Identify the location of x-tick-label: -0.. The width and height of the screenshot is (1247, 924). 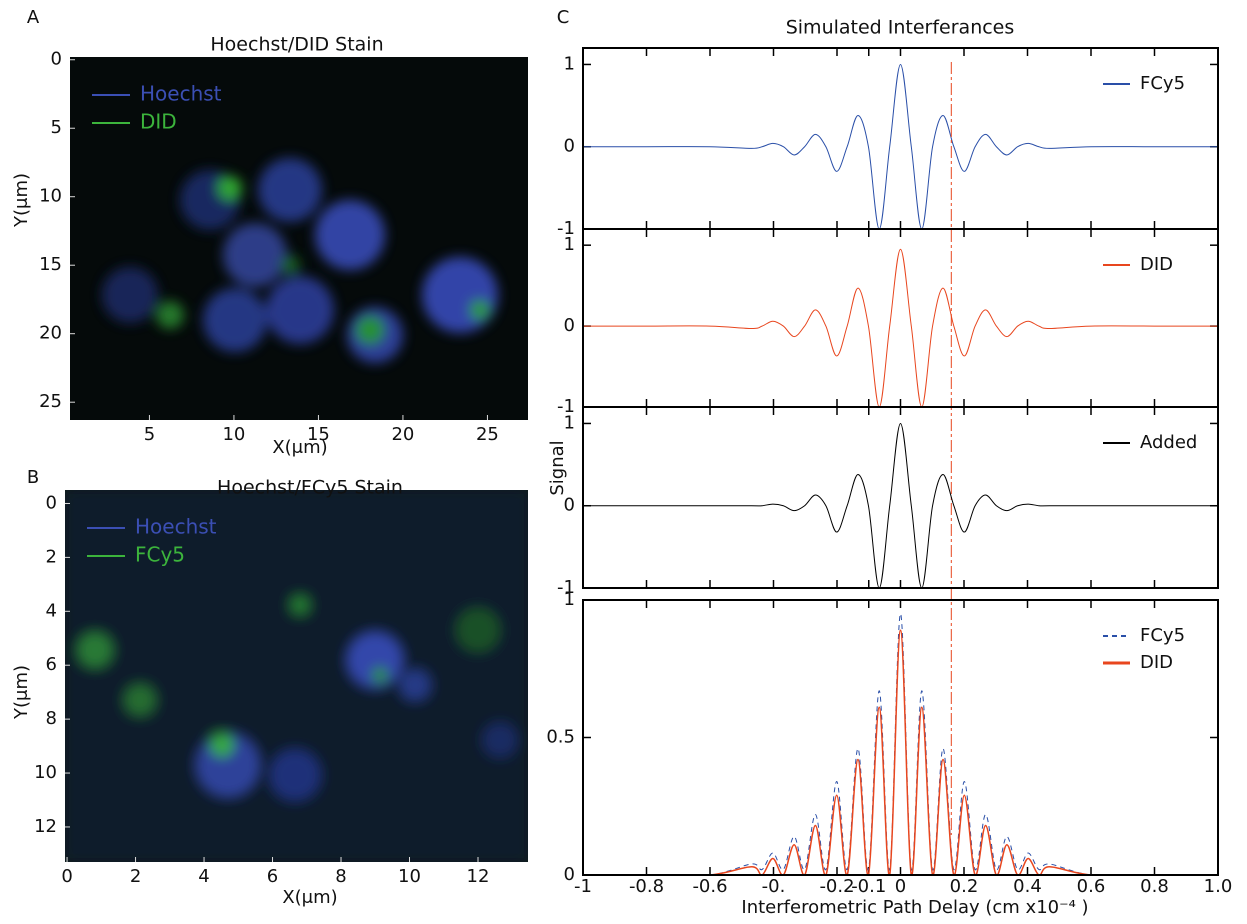
(774, 886).